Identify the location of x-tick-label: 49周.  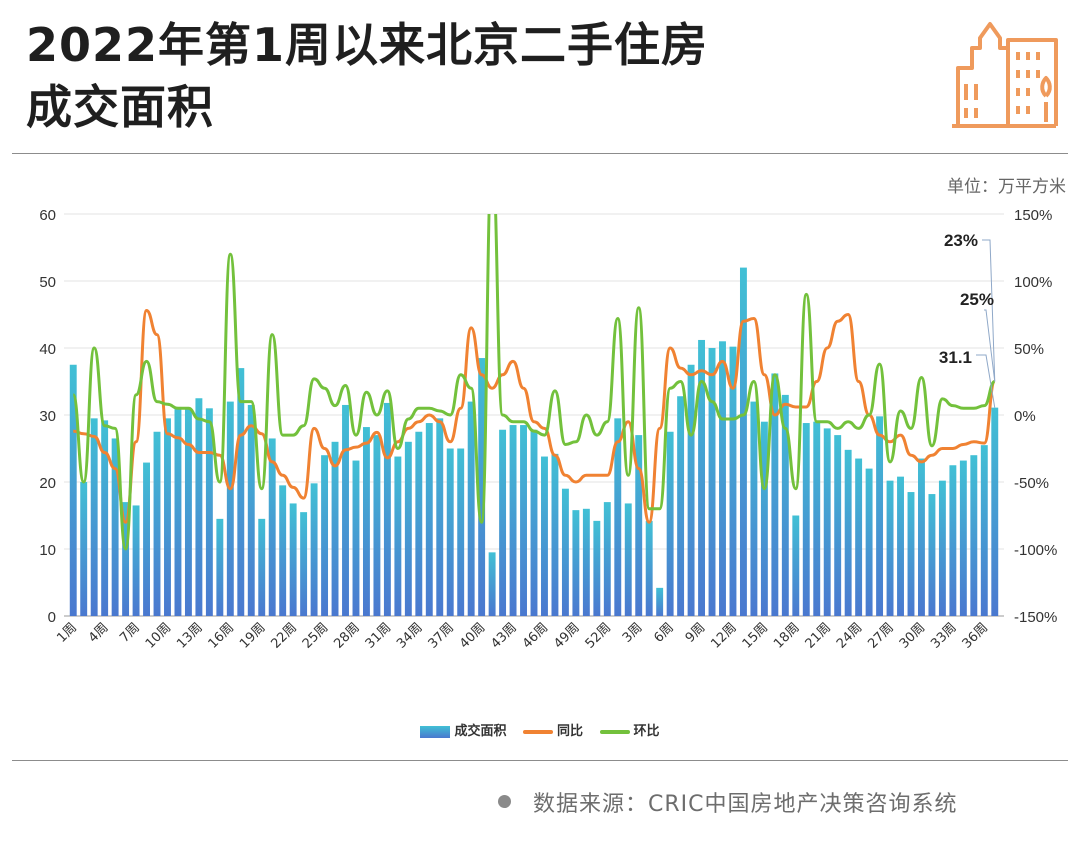
(566, 635).